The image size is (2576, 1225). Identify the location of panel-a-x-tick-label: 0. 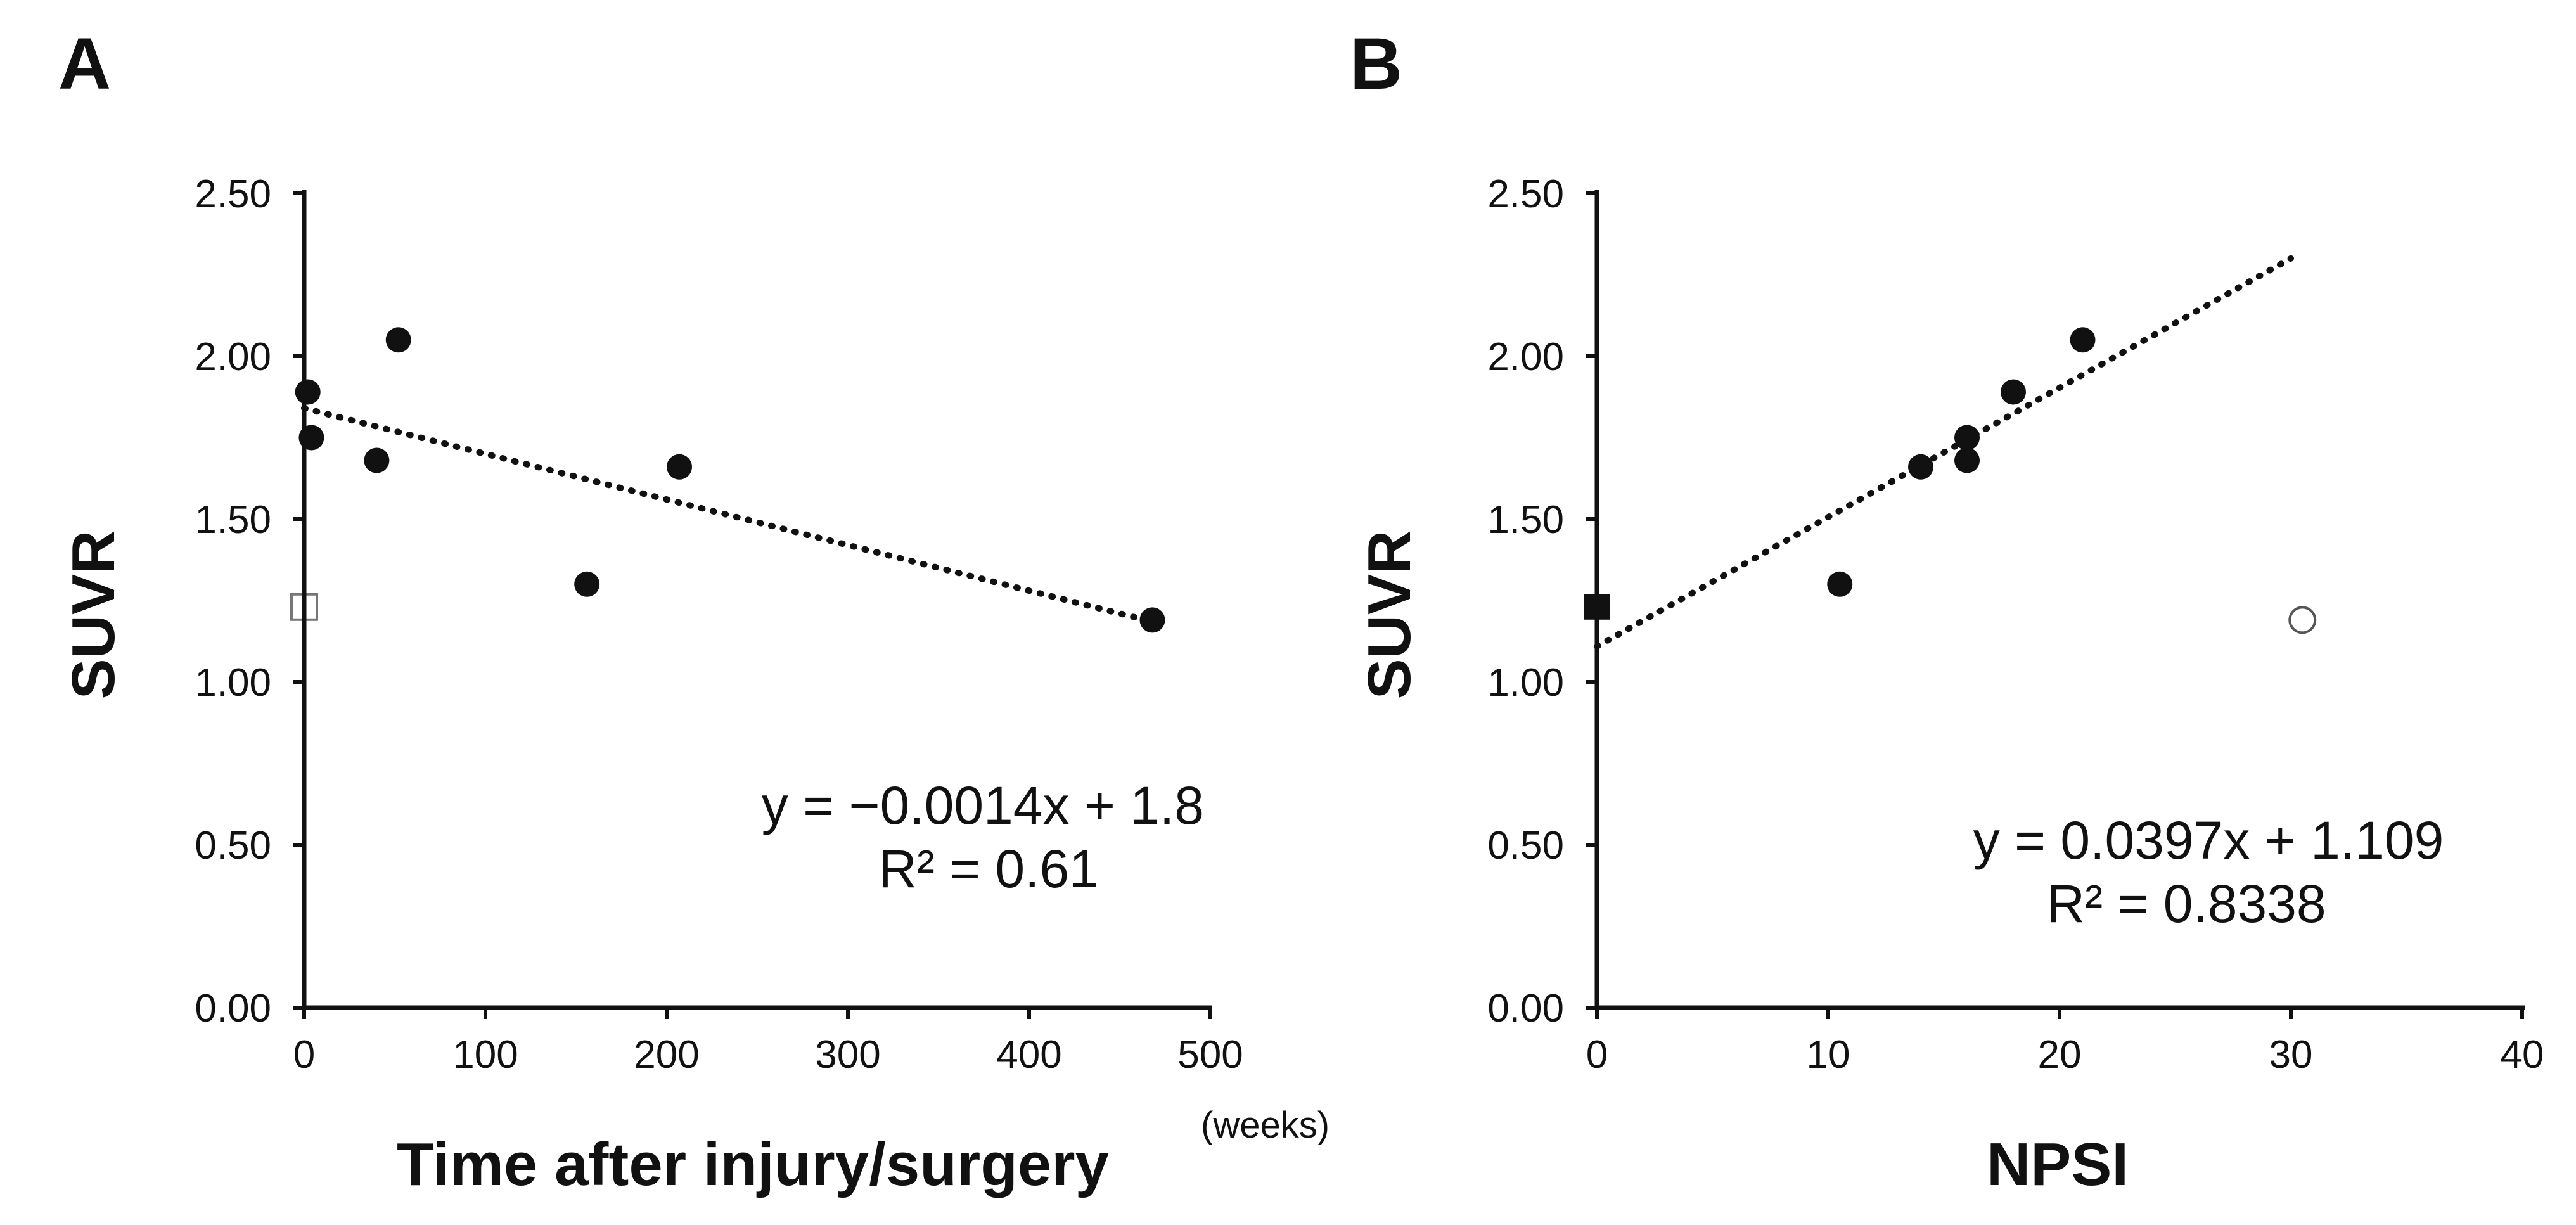
(304, 1055).